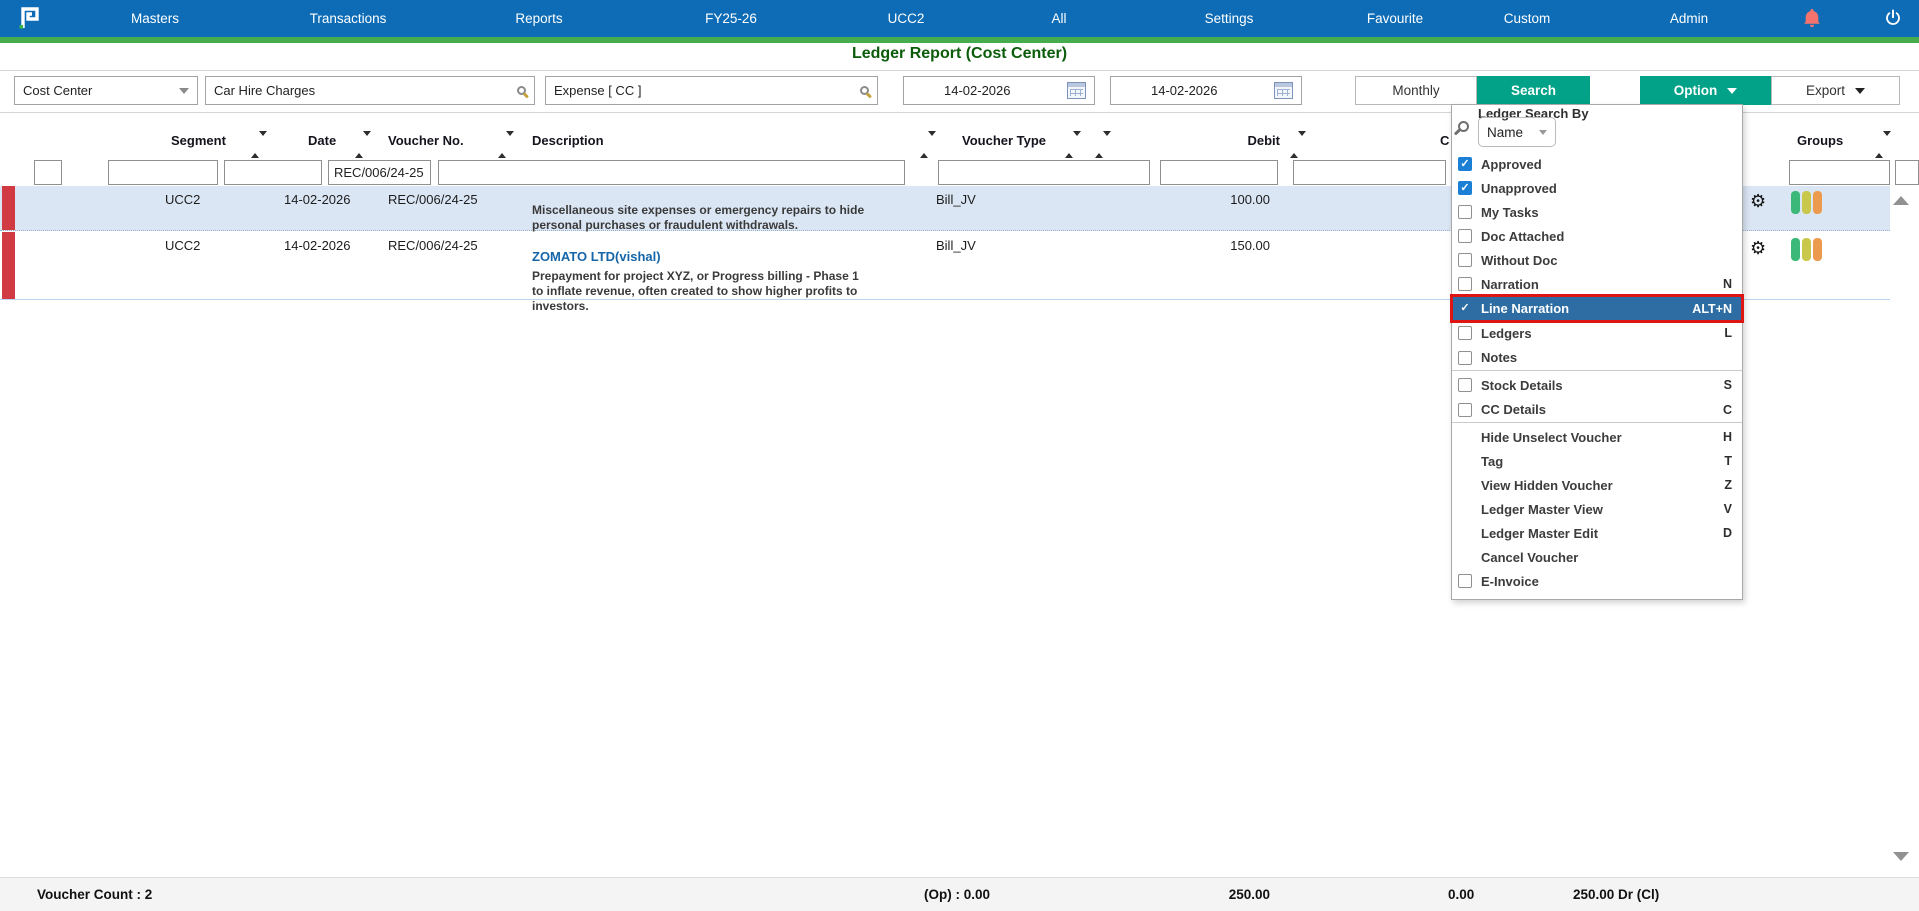 The width and height of the screenshot is (1919, 911). Describe the element at coordinates (1229, 18) in the screenshot. I see `nav-settings: Settings` at that location.